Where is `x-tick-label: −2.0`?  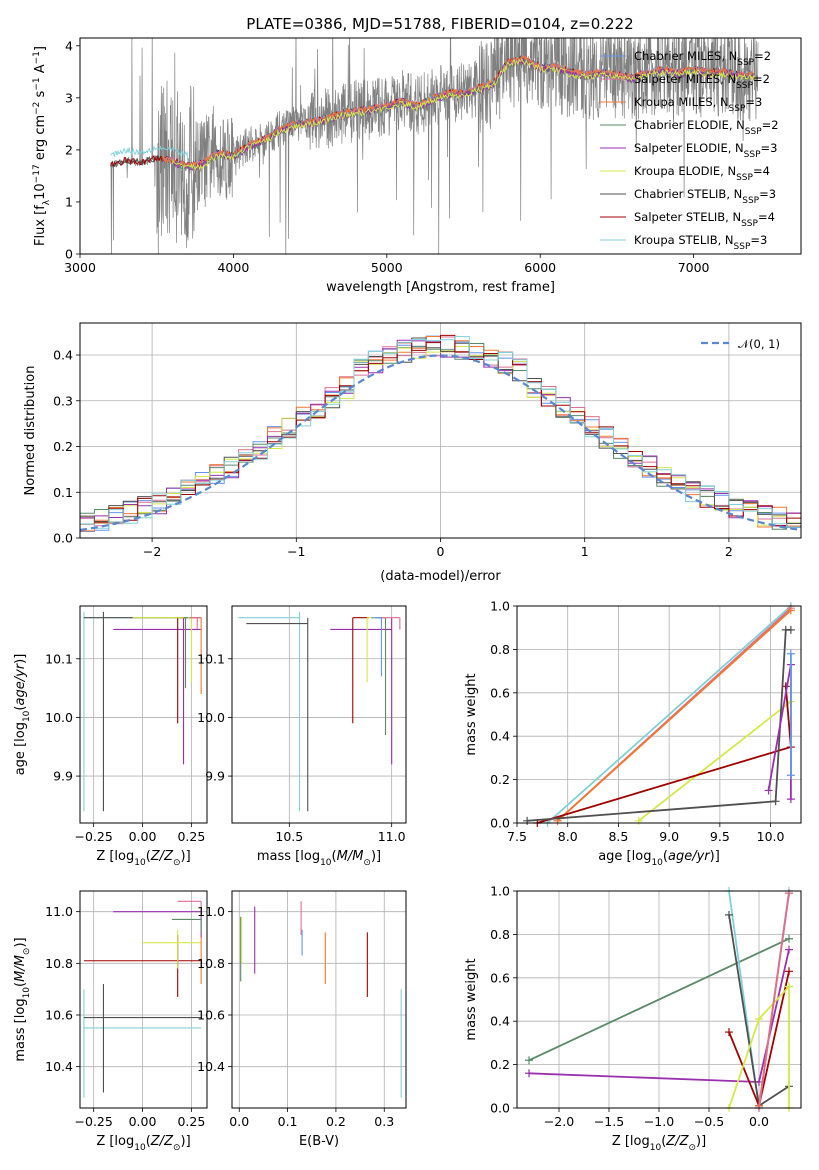
x-tick-label: −2.0 is located at coordinates (559, 1121).